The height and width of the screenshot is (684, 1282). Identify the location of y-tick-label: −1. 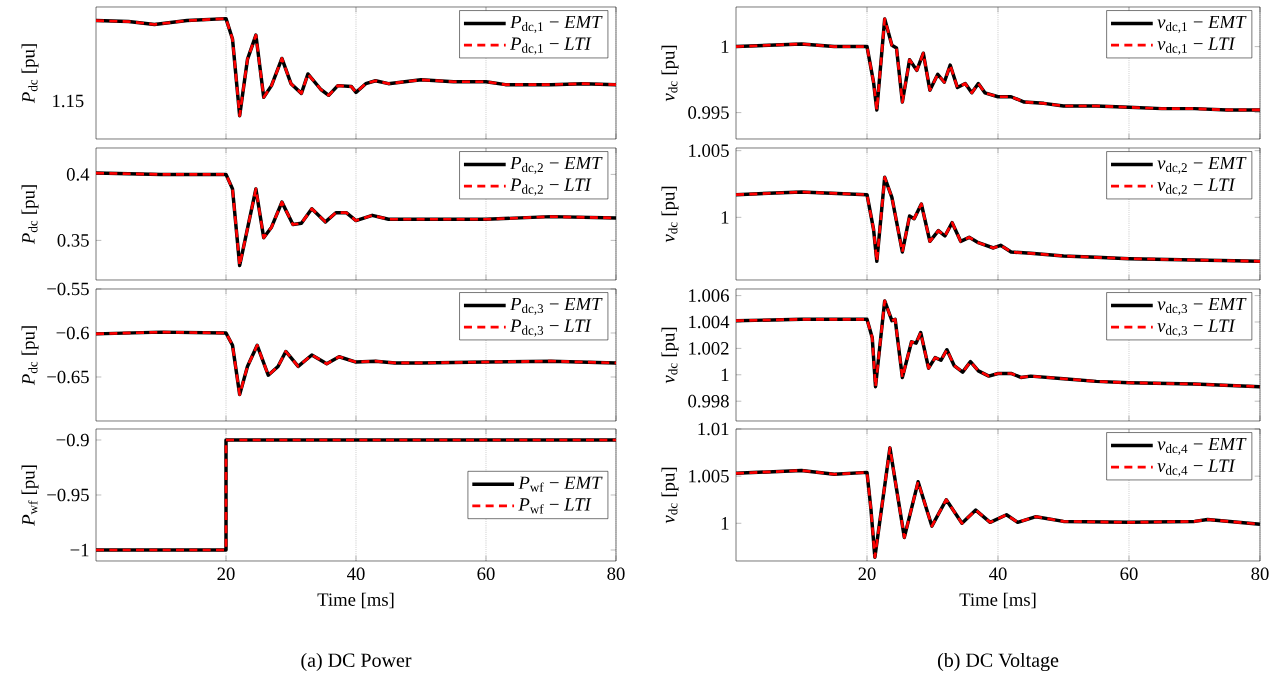
(79, 550).